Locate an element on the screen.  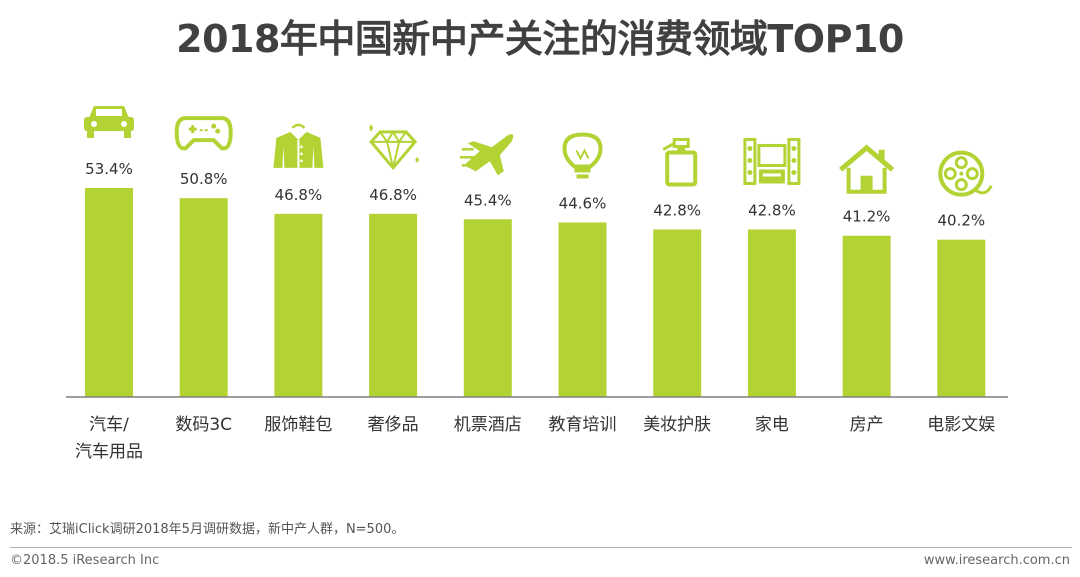
category-label-6: 教育培训 is located at coordinates (583, 425).